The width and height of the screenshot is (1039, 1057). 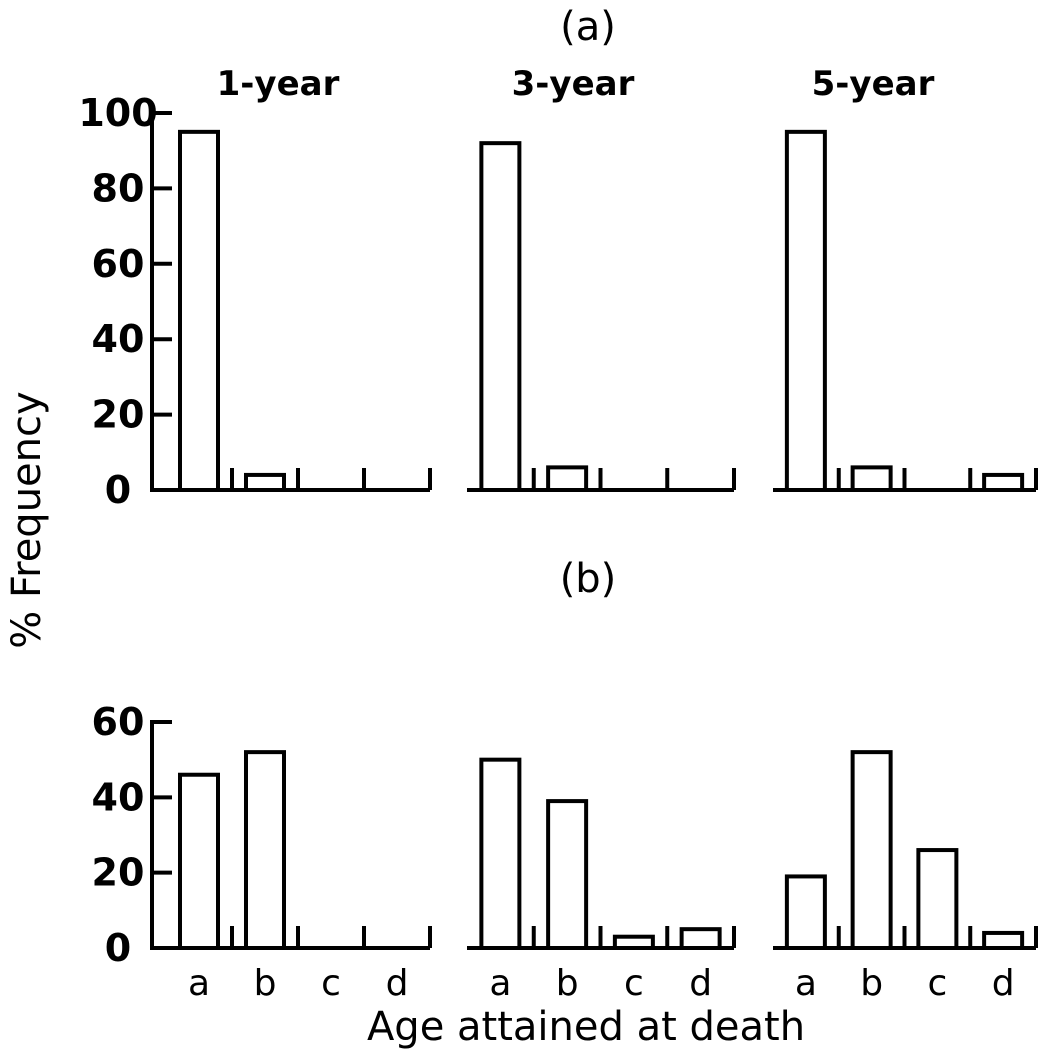 I want to click on bar-panel-0-group-2-cat-d, so click(x=1003, y=482).